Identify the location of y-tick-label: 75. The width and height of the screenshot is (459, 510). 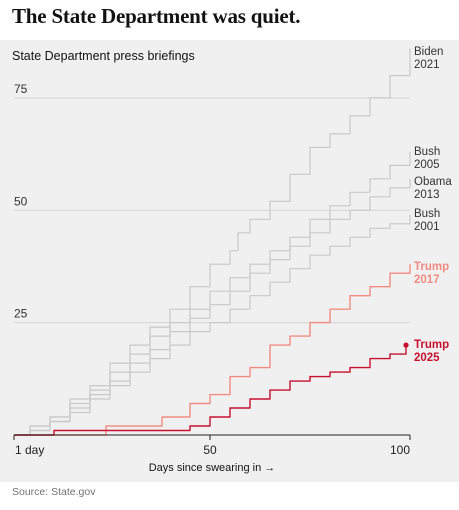
(21, 89).